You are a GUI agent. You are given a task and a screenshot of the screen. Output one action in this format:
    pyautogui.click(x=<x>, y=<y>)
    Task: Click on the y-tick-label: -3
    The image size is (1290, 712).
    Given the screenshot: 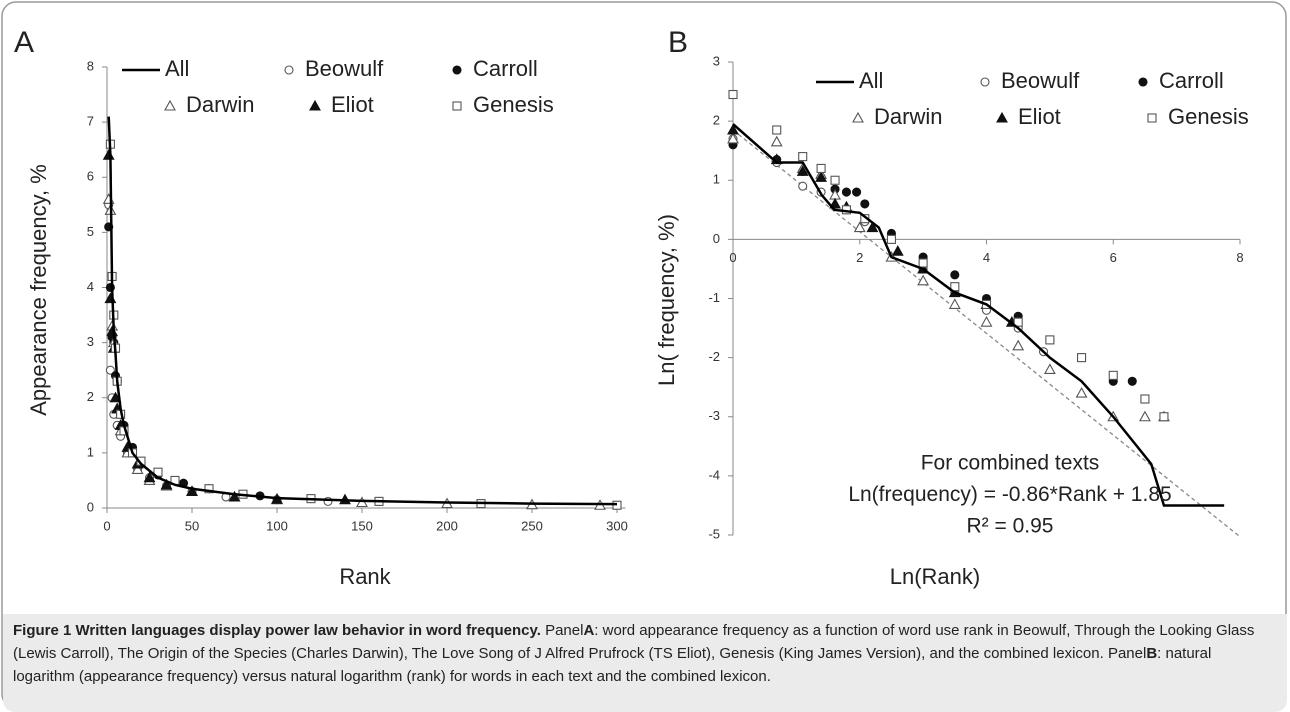 What is the action you would take?
    pyautogui.click(x=714, y=415)
    